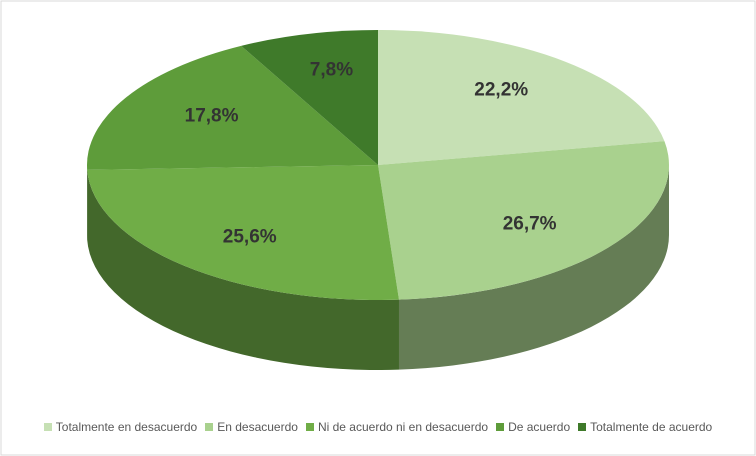 The height and width of the screenshot is (456, 756). I want to click on legend-label: Totalmente en desacuerdo, so click(126, 427).